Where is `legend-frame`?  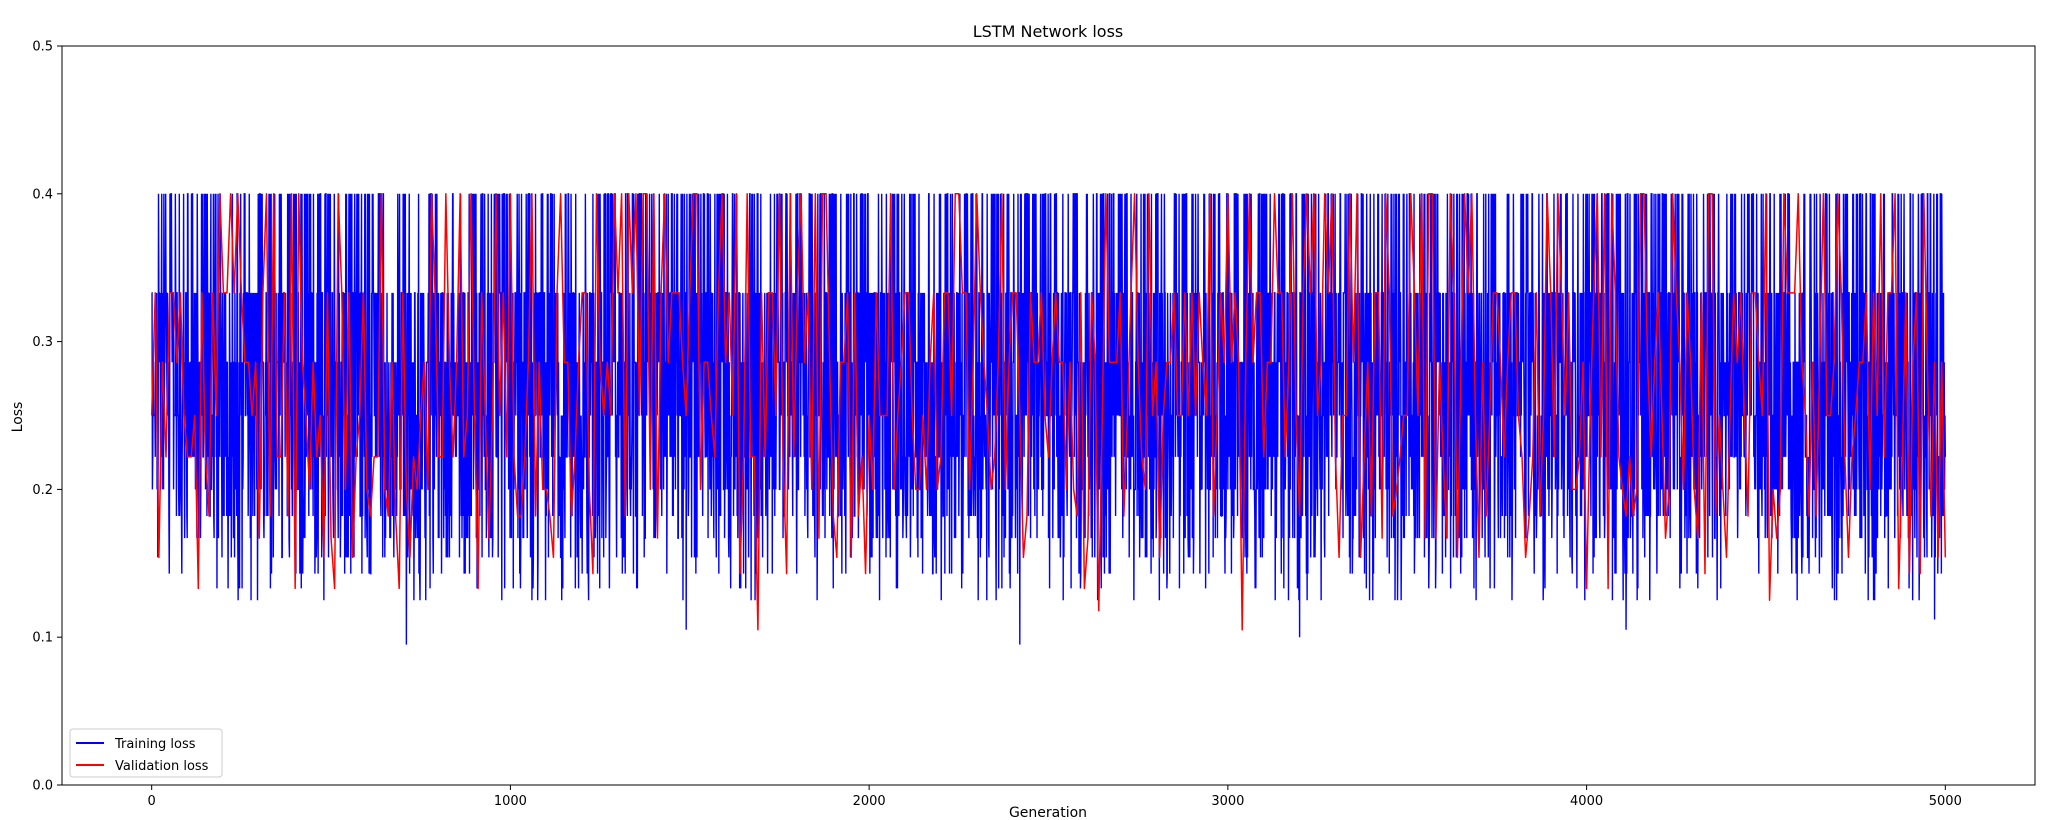
legend-frame is located at coordinates (146, 753).